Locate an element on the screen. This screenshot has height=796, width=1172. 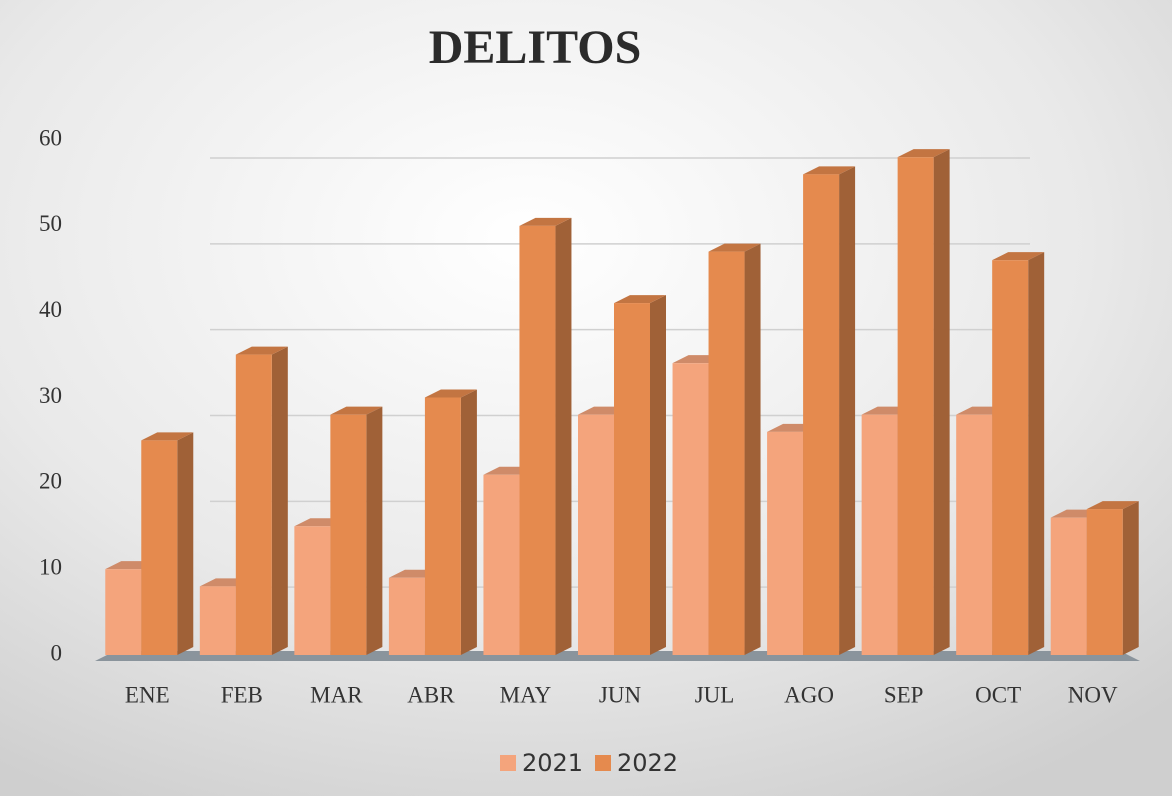
legend-label: 2021 is located at coordinates (552, 763).